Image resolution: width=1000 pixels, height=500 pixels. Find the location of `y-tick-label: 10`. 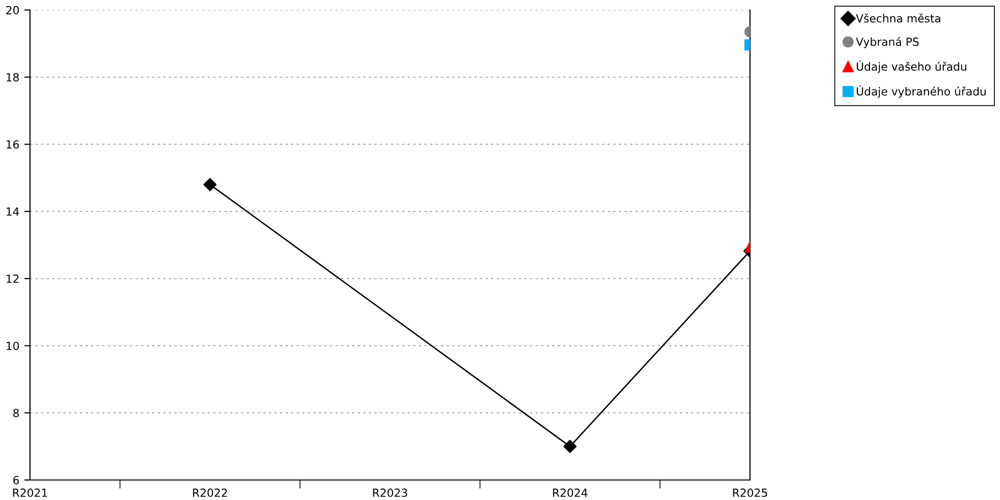

y-tick-label: 10 is located at coordinates (12, 346).